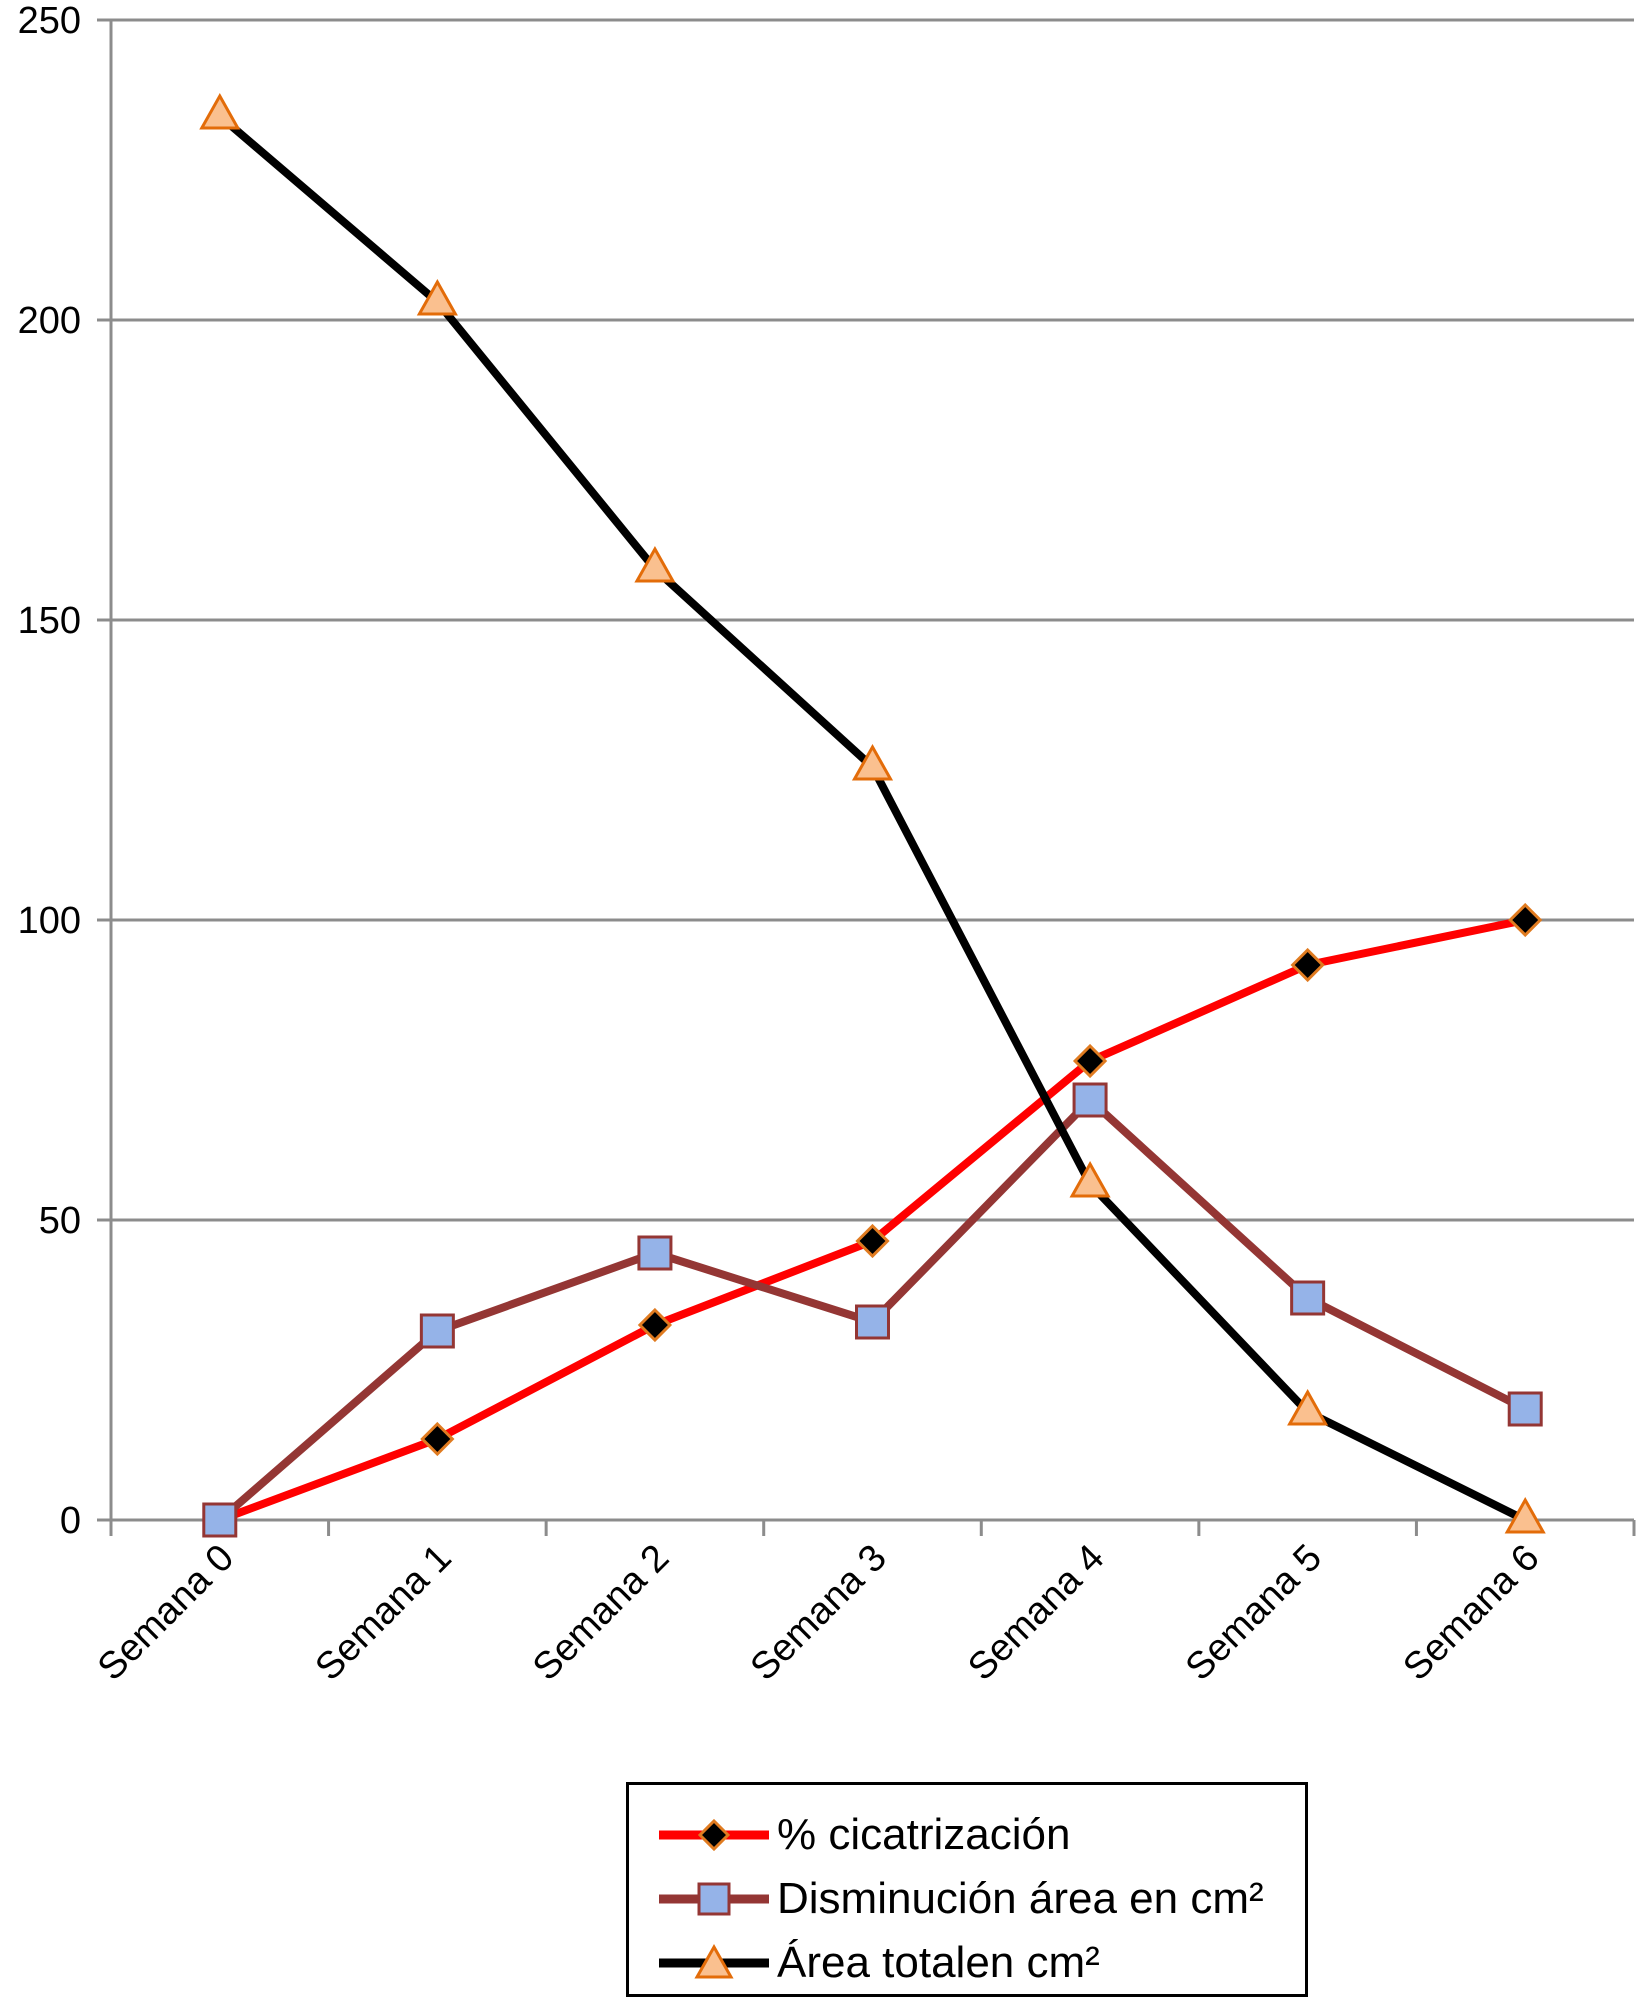  I want to click on x-tick-label: Semana 1, so click(384, 1613).